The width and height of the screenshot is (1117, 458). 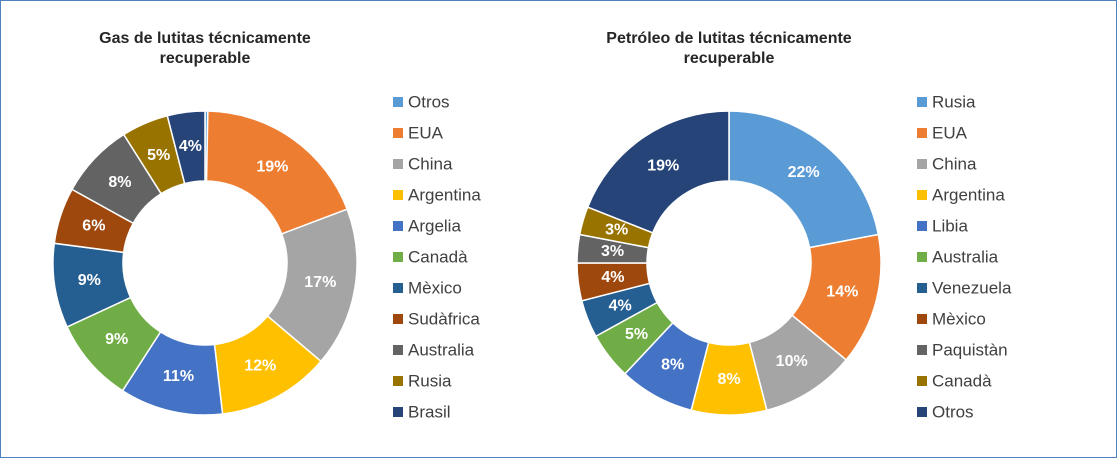 I want to click on legend-label: Venezuela, so click(x=972, y=287).